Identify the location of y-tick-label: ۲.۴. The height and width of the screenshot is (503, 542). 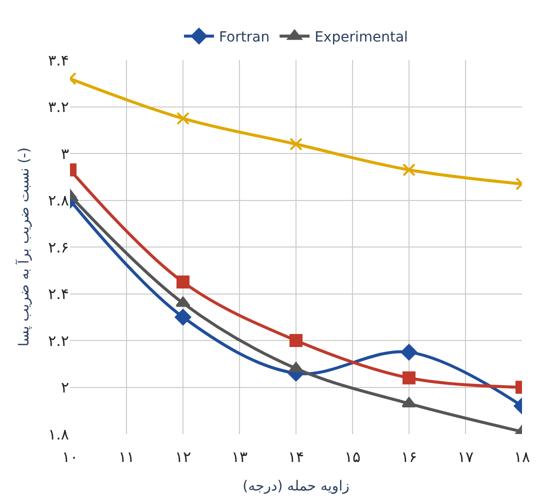
(58, 294).